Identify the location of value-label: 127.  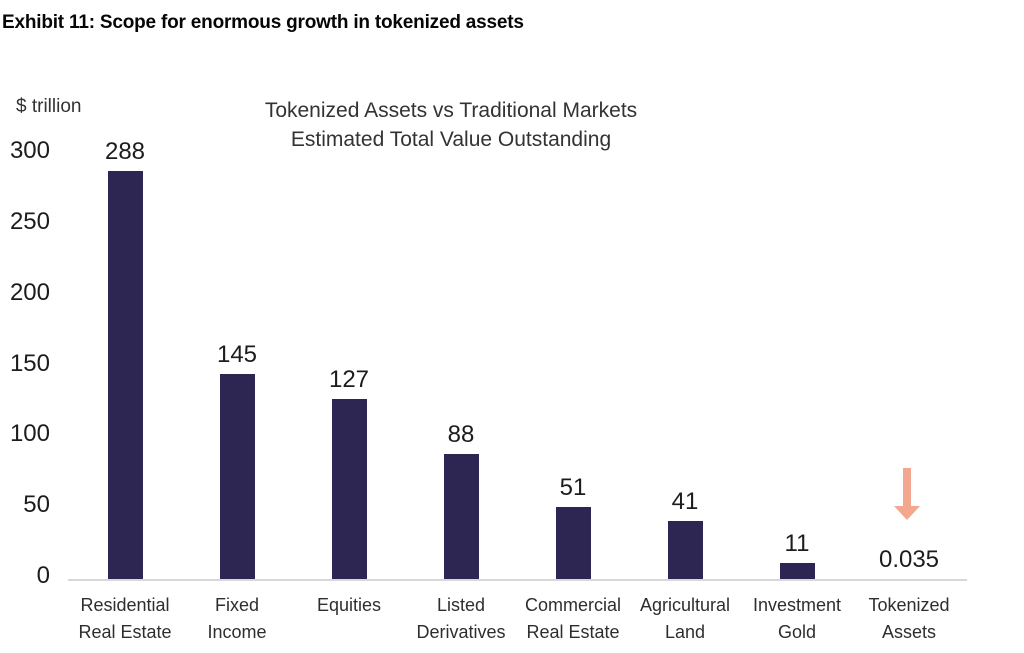
(349, 380).